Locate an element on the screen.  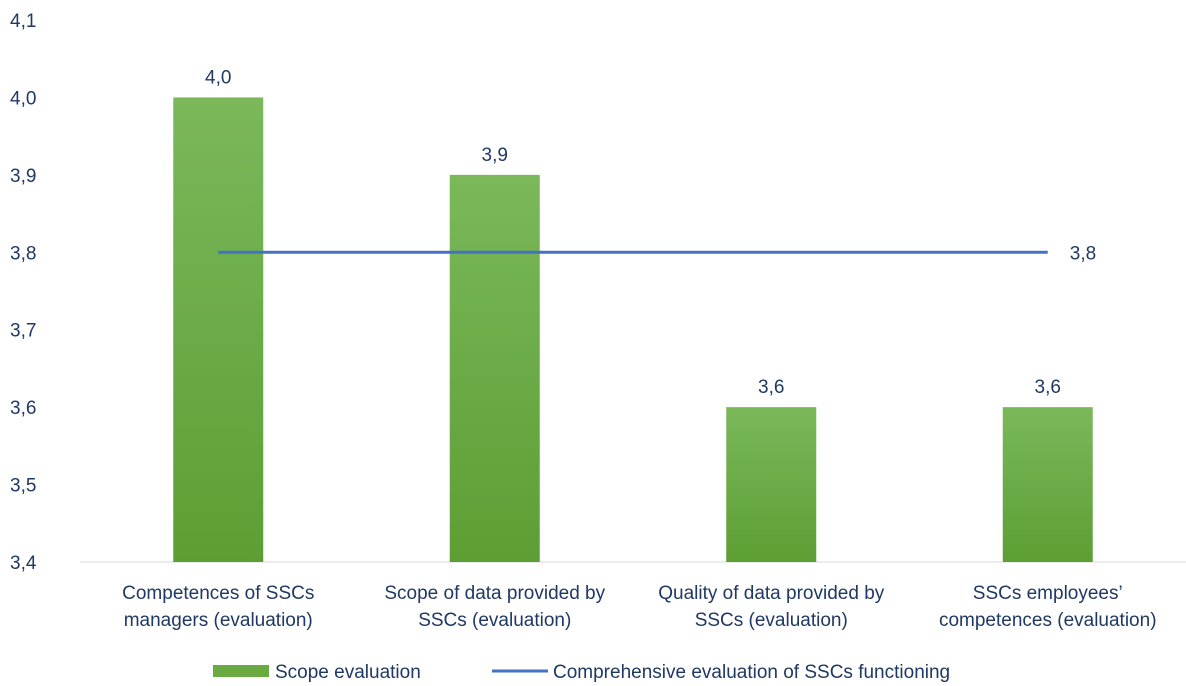
y-tick-label: 4,1 is located at coordinates (23, 21).